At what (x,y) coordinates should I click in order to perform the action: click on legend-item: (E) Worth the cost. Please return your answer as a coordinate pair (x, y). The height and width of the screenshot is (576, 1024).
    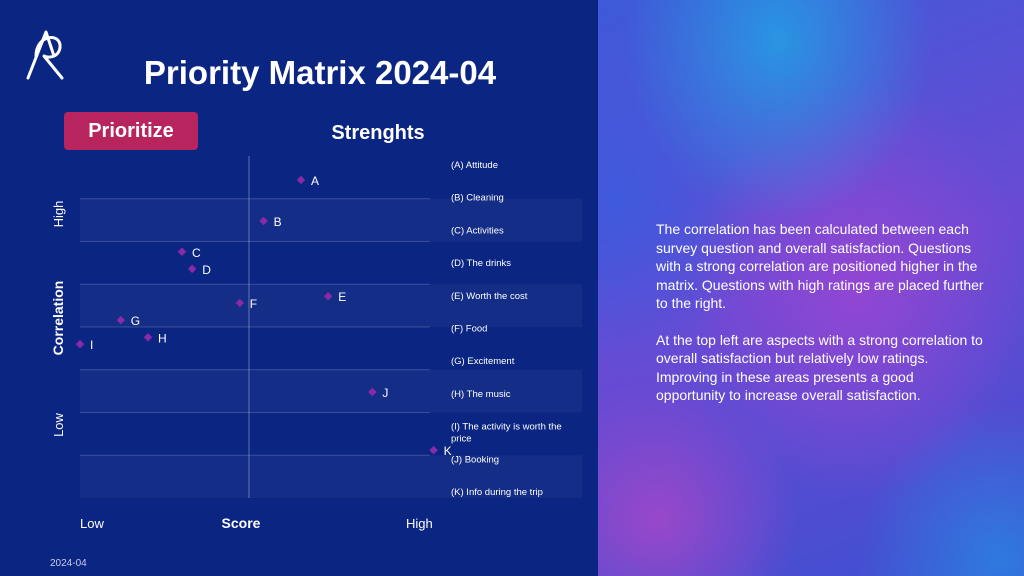
    Looking at the image, I should click on (489, 296).